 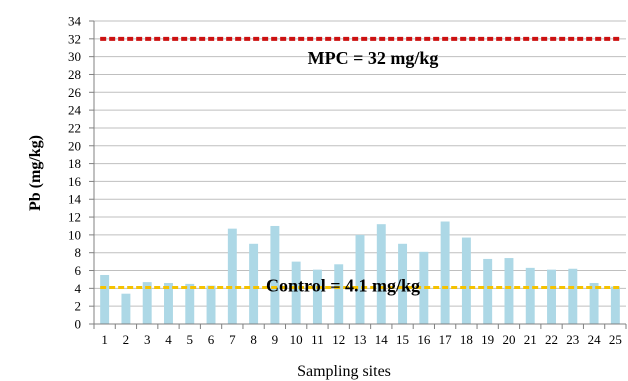 What do you see at coordinates (74, 56) in the screenshot?
I see `y-tick-label: 30` at bounding box center [74, 56].